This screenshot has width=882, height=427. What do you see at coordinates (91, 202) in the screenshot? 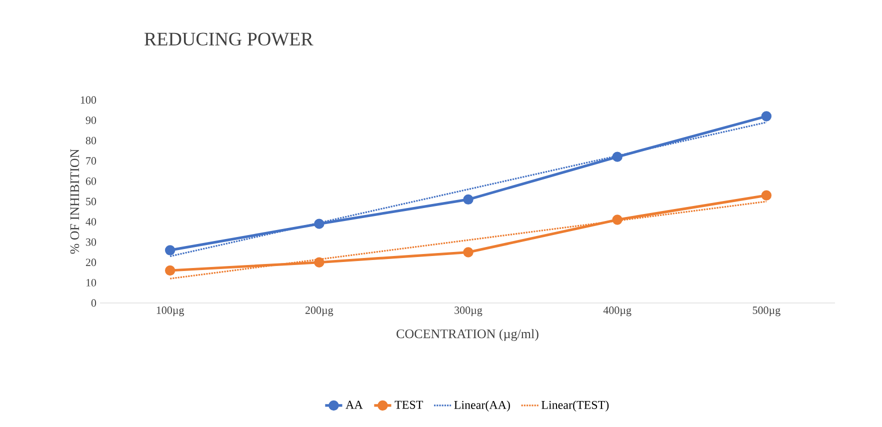
I see `y-tick-label: 50` at bounding box center [91, 202].